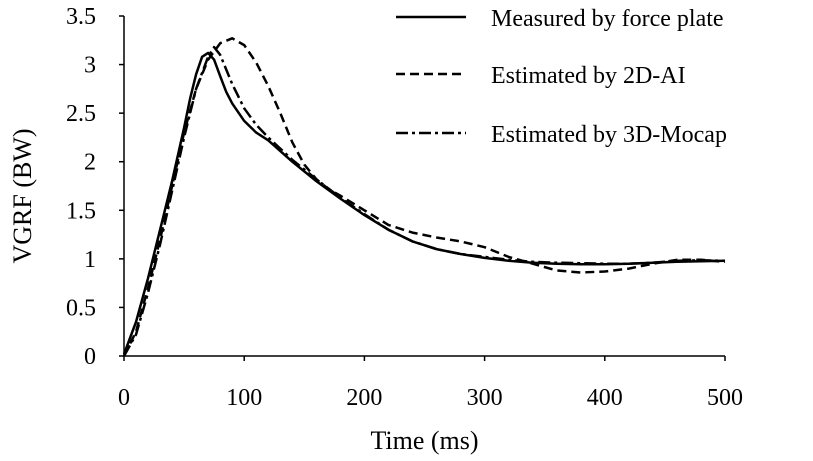 The height and width of the screenshot is (461, 813). I want to click on y-tick-label: 1.5, so click(81, 211).